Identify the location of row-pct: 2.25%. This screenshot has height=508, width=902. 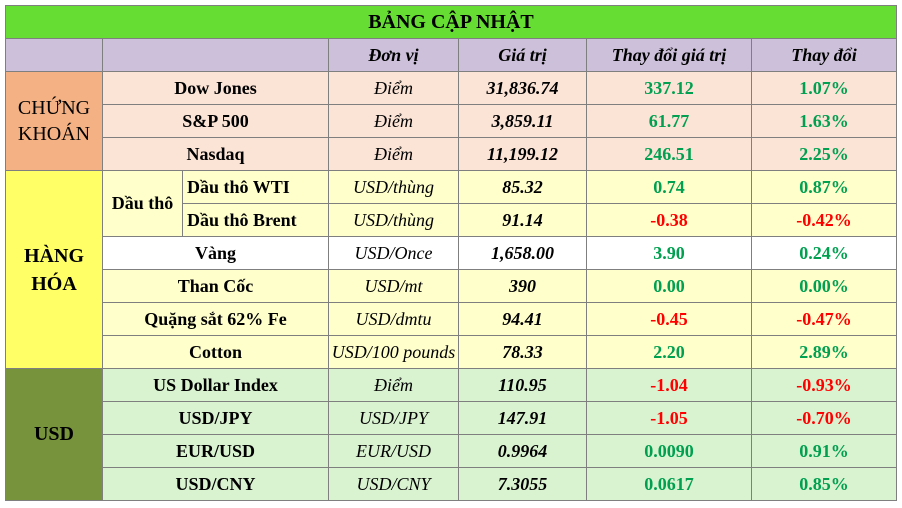
(824, 154).